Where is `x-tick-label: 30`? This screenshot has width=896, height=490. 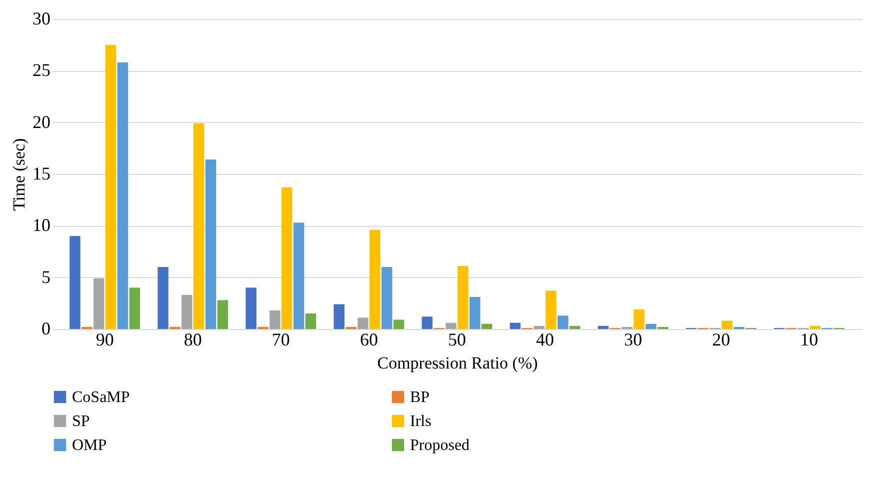 x-tick-label: 30 is located at coordinates (633, 340).